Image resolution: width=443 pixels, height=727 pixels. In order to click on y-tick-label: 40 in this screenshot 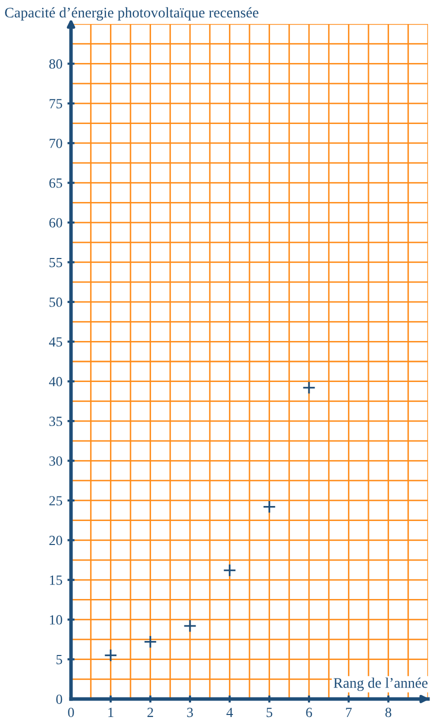, I will do `click(55, 381)`.